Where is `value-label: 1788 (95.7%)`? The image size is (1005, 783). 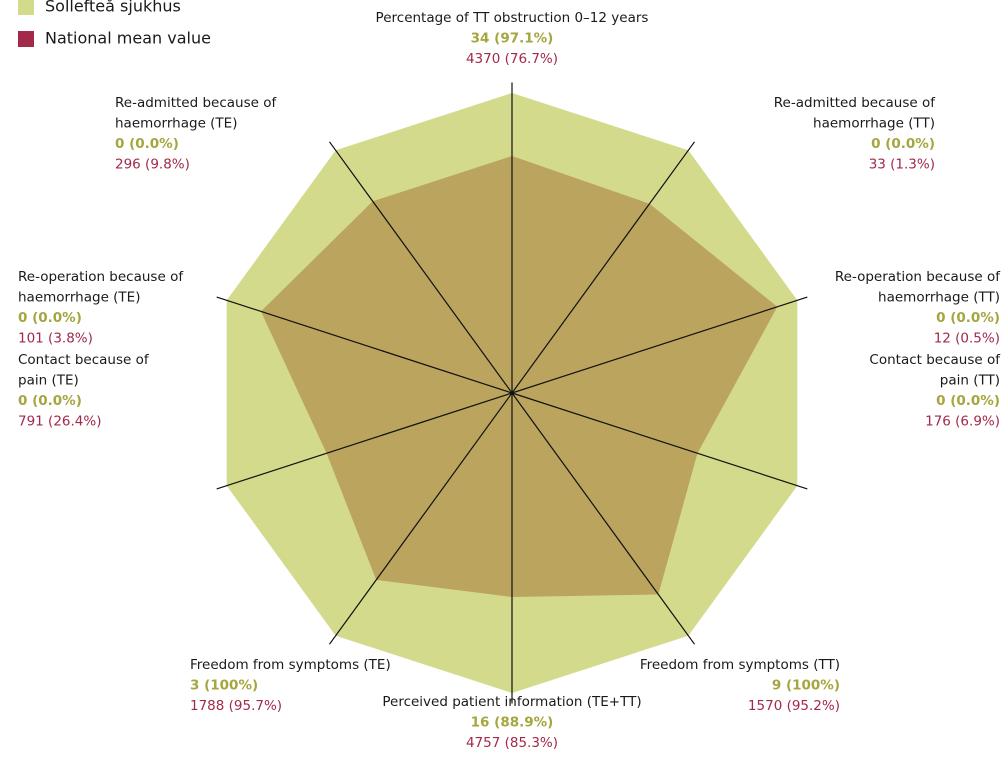
value-label: 1788 (95.7%) is located at coordinates (236, 706).